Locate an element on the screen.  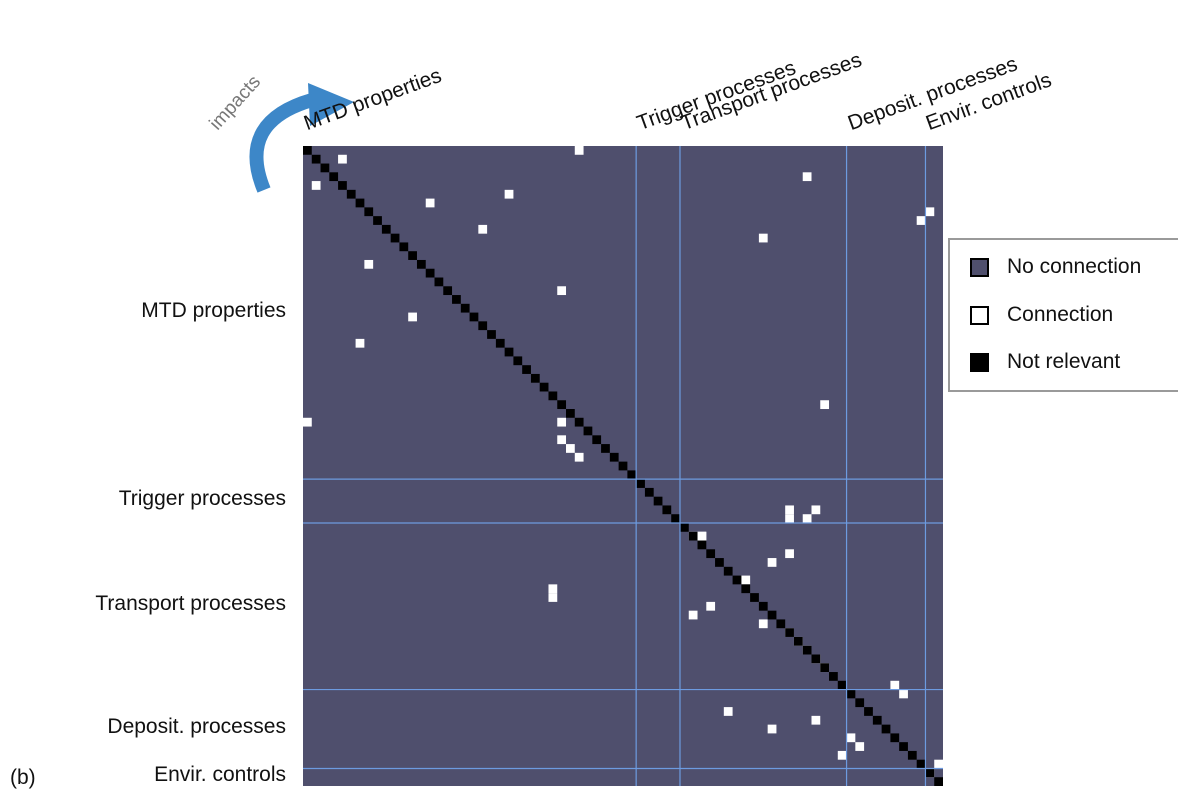
legend-item-no-connection: No connection is located at coordinates (1055, 267).